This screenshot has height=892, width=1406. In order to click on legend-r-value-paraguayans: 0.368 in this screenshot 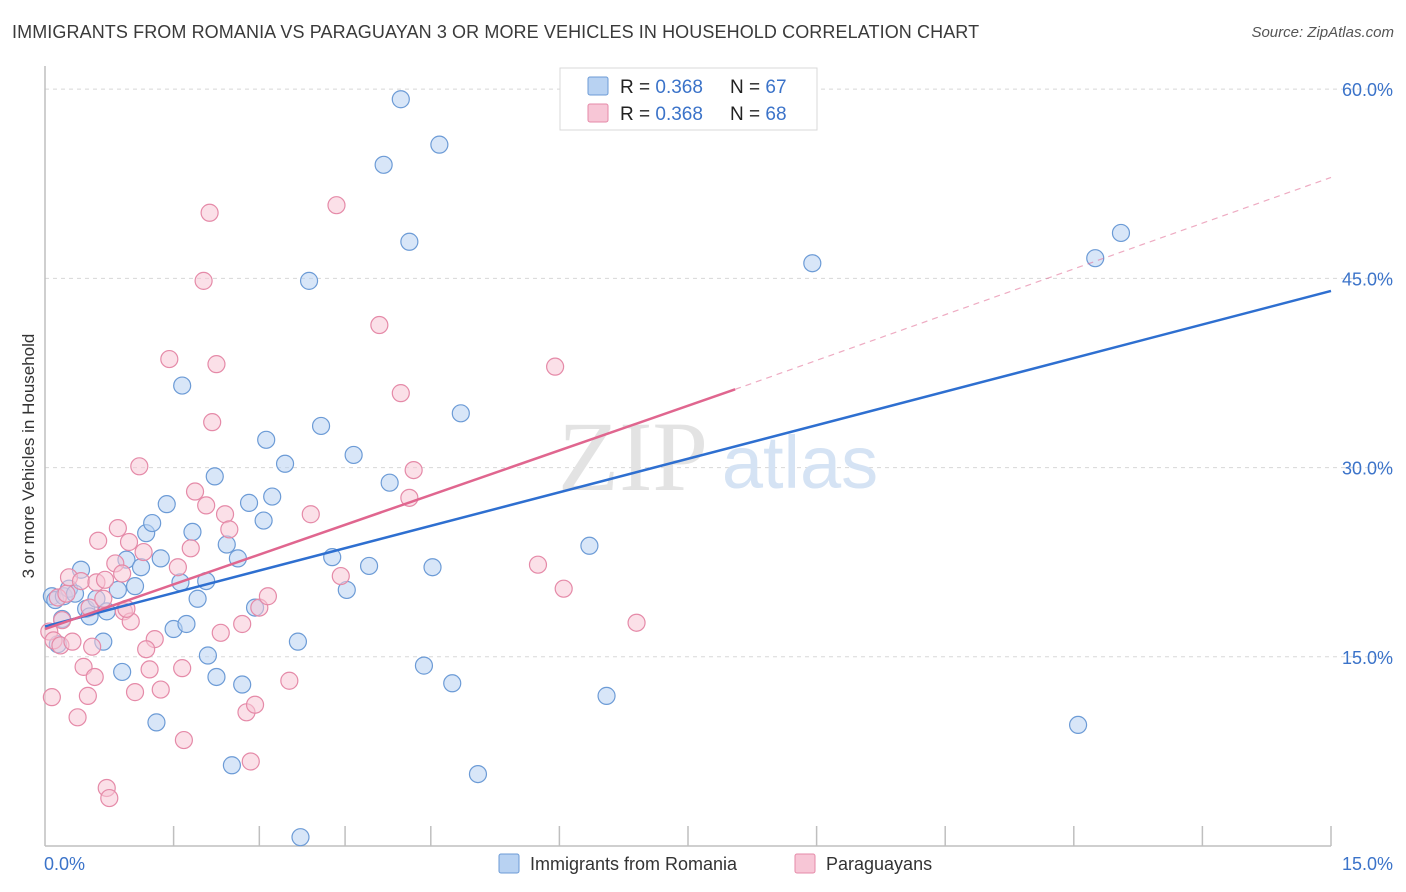, I will do `click(679, 114)`.